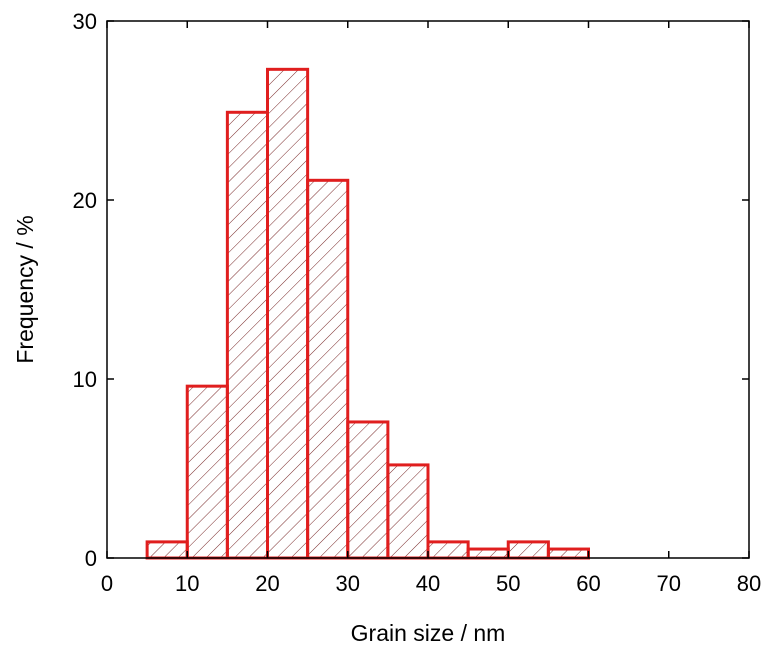  What do you see at coordinates (107, 583) in the screenshot?
I see `x-tick-label: 0` at bounding box center [107, 583].